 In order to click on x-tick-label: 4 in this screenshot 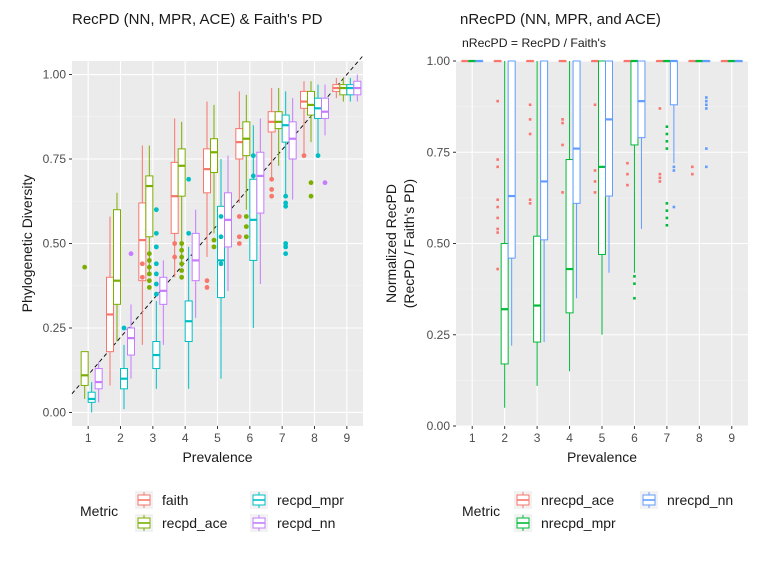, I will do `click(569, 438)`.